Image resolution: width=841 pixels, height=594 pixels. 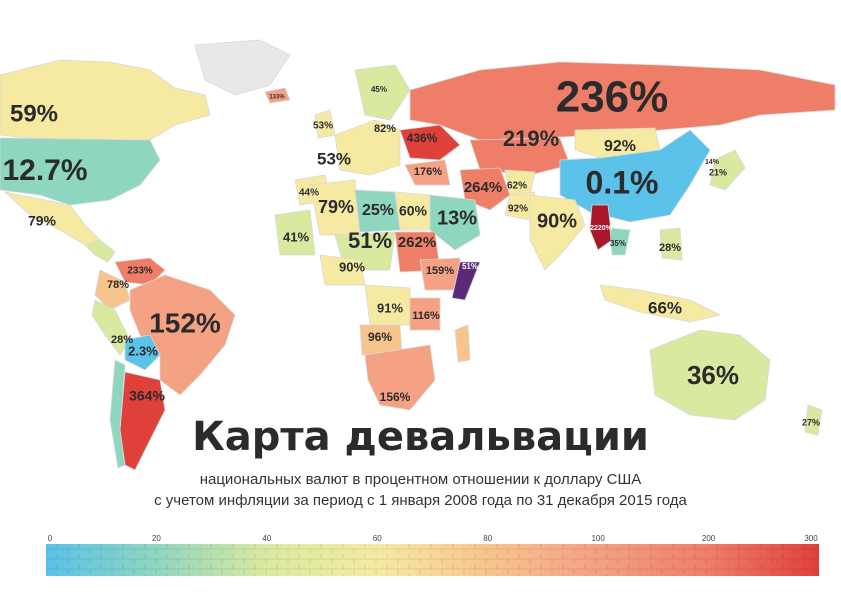 I want to click on label-belarus: 400%, so click(x=408, y=124).